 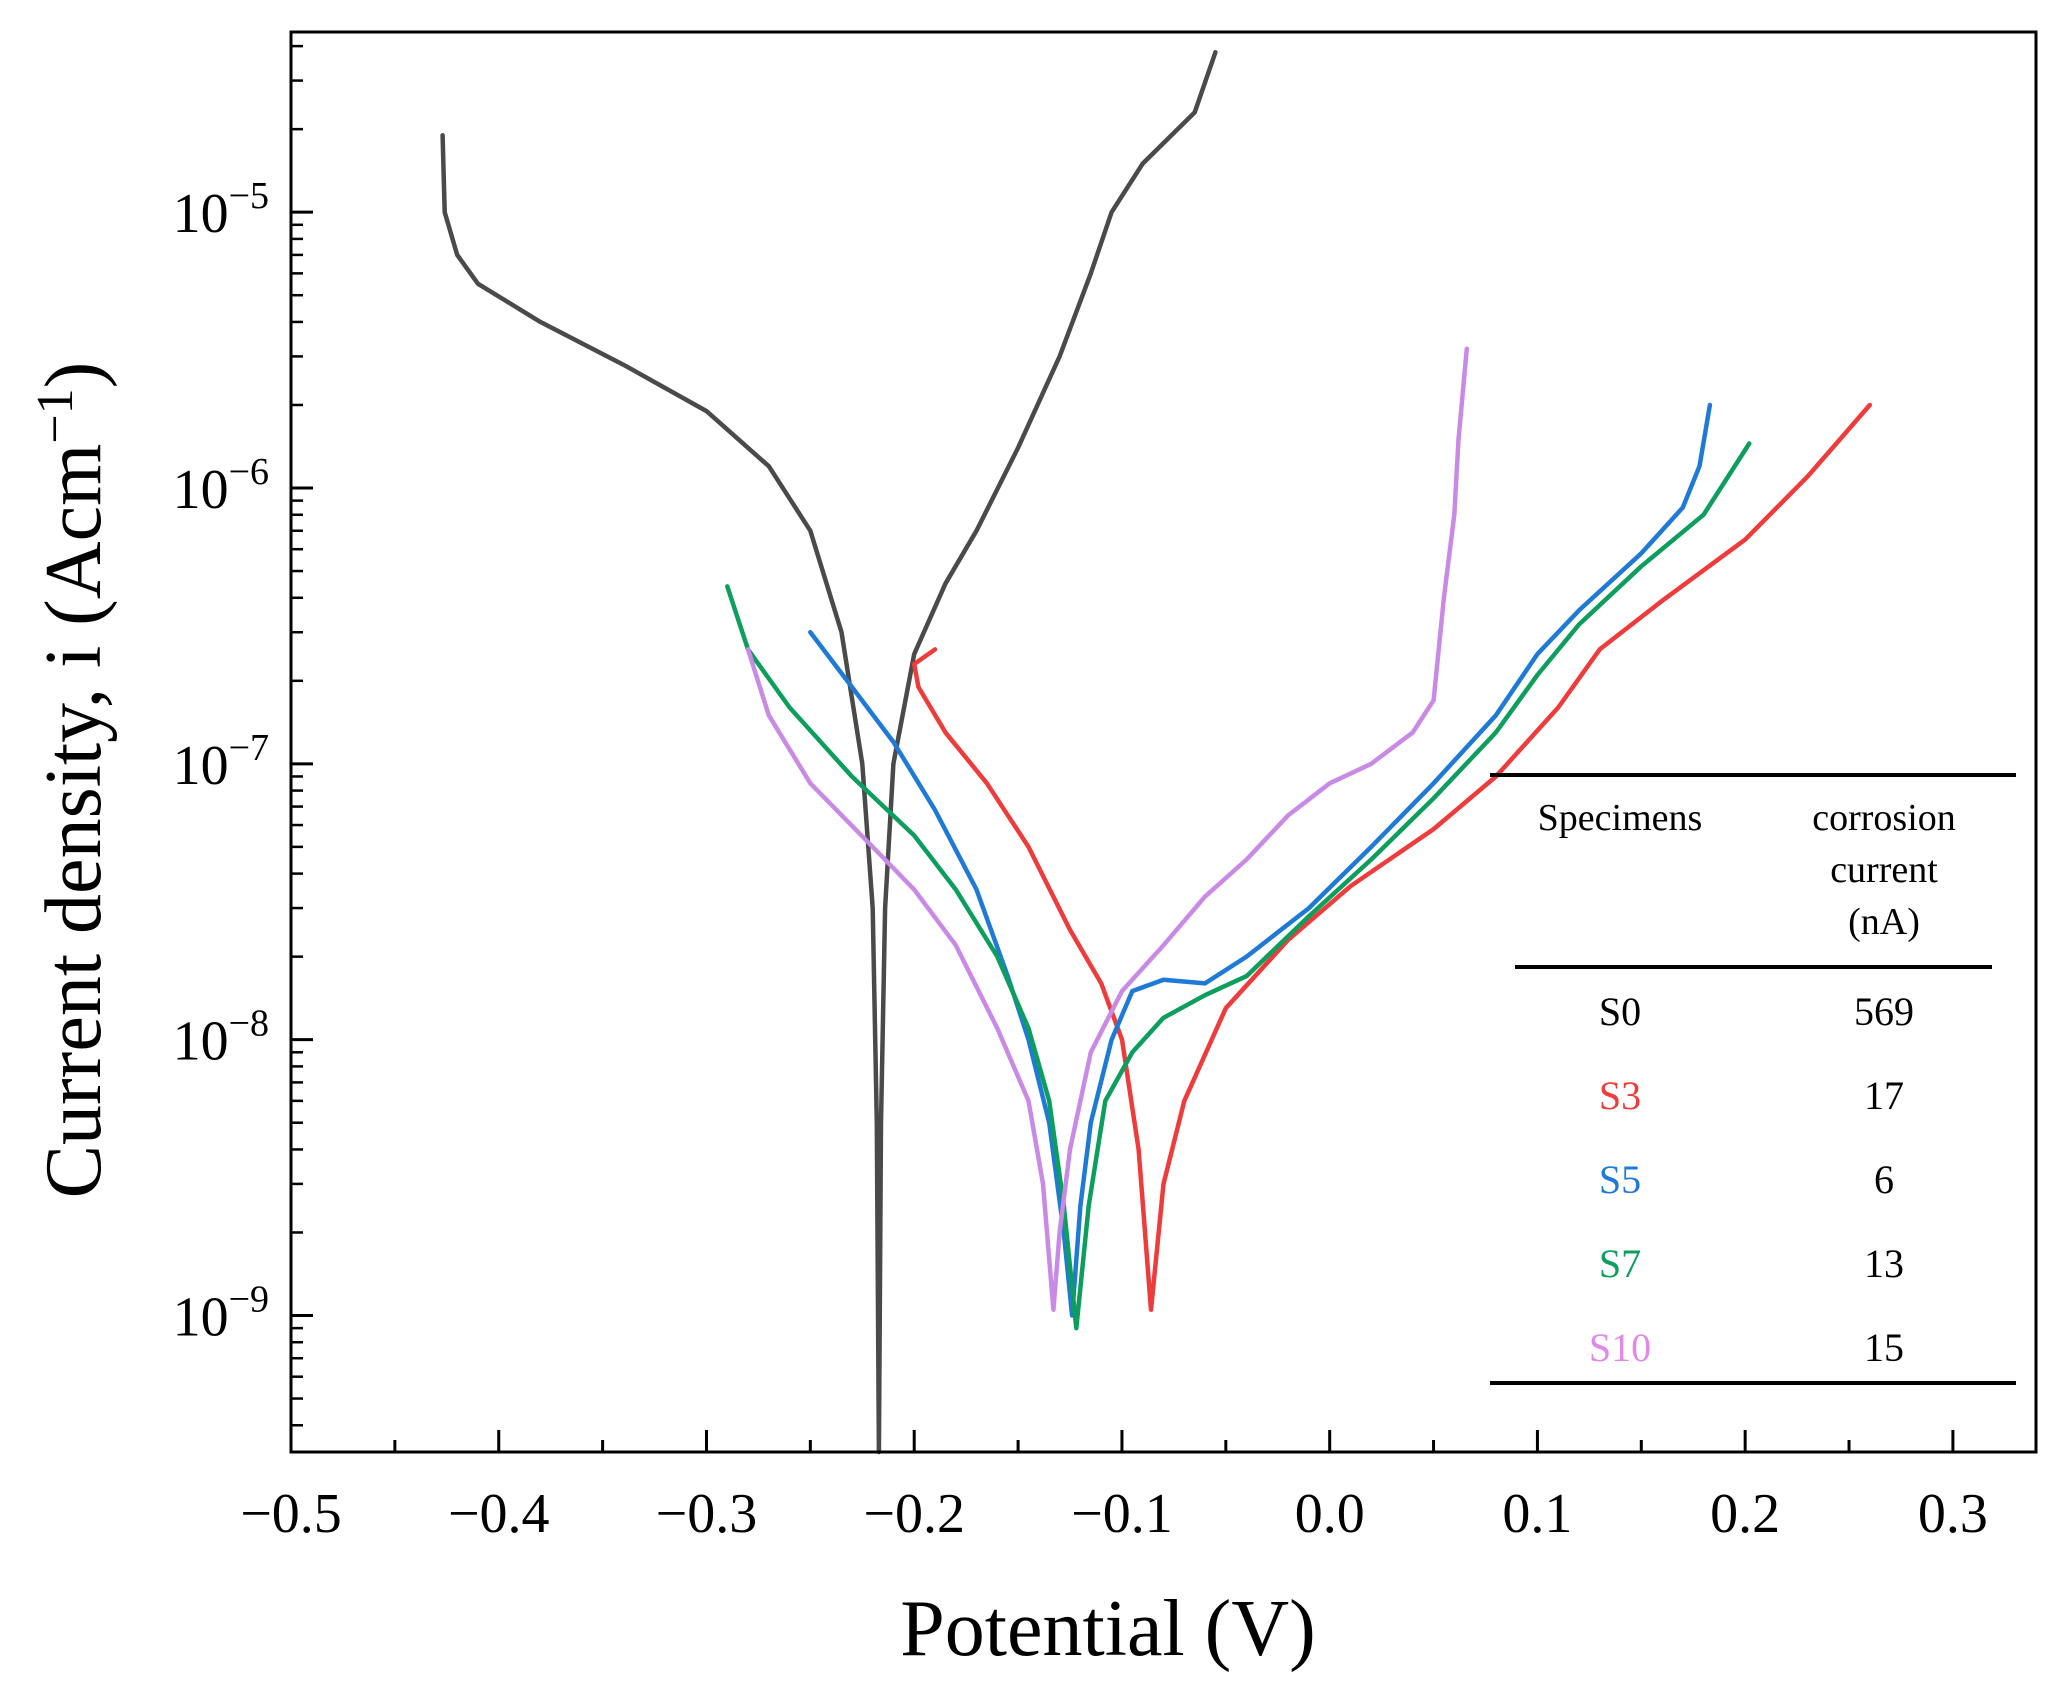 I want to click on y-axis-title-main: Current density, i (Acm, so click(x=74, y=821).